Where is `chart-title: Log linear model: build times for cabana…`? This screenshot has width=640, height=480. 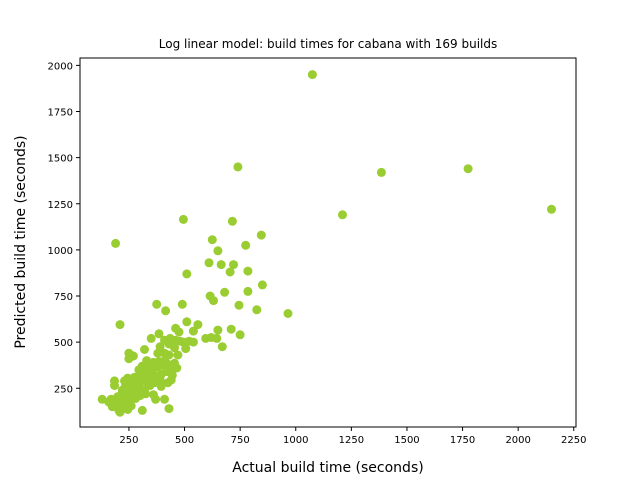
chart-title: Log linear model: build times for cabana… is located at coordinates (328, 44).